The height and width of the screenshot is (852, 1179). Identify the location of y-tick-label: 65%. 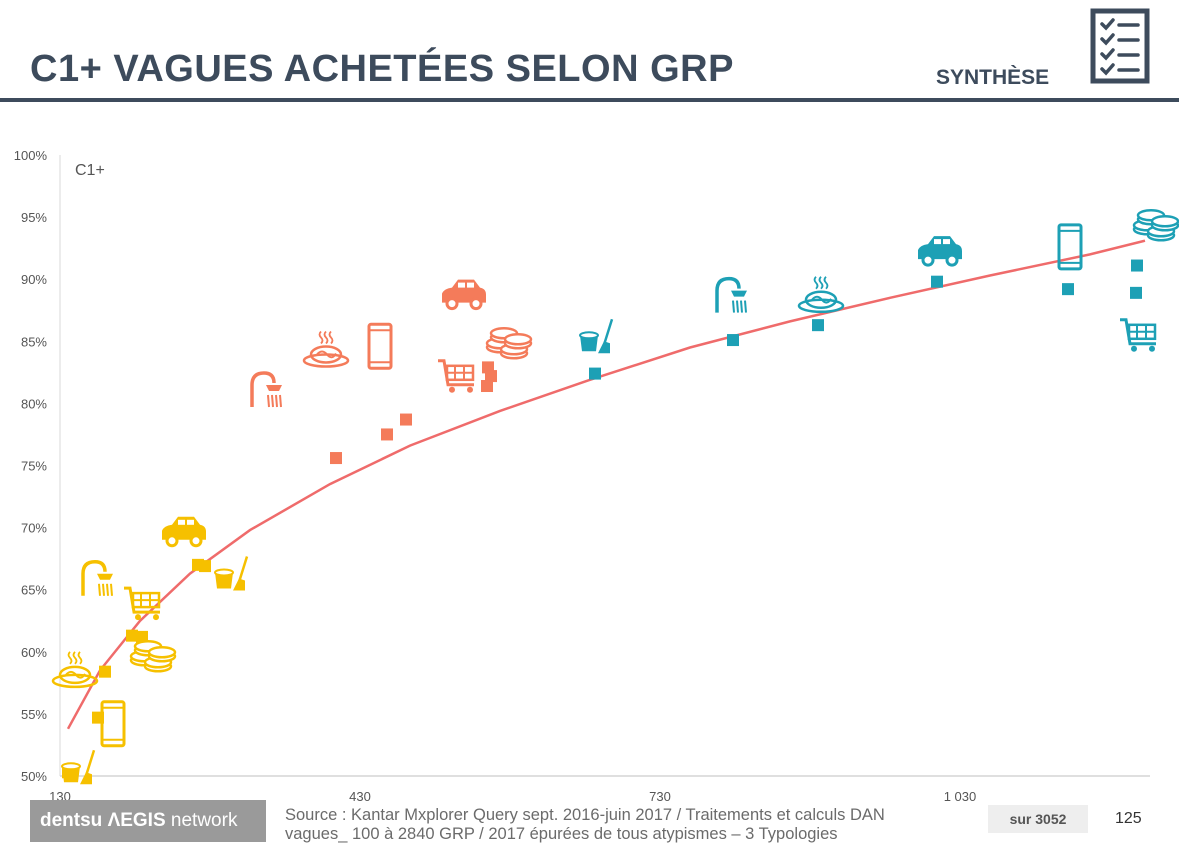
(34, 590).